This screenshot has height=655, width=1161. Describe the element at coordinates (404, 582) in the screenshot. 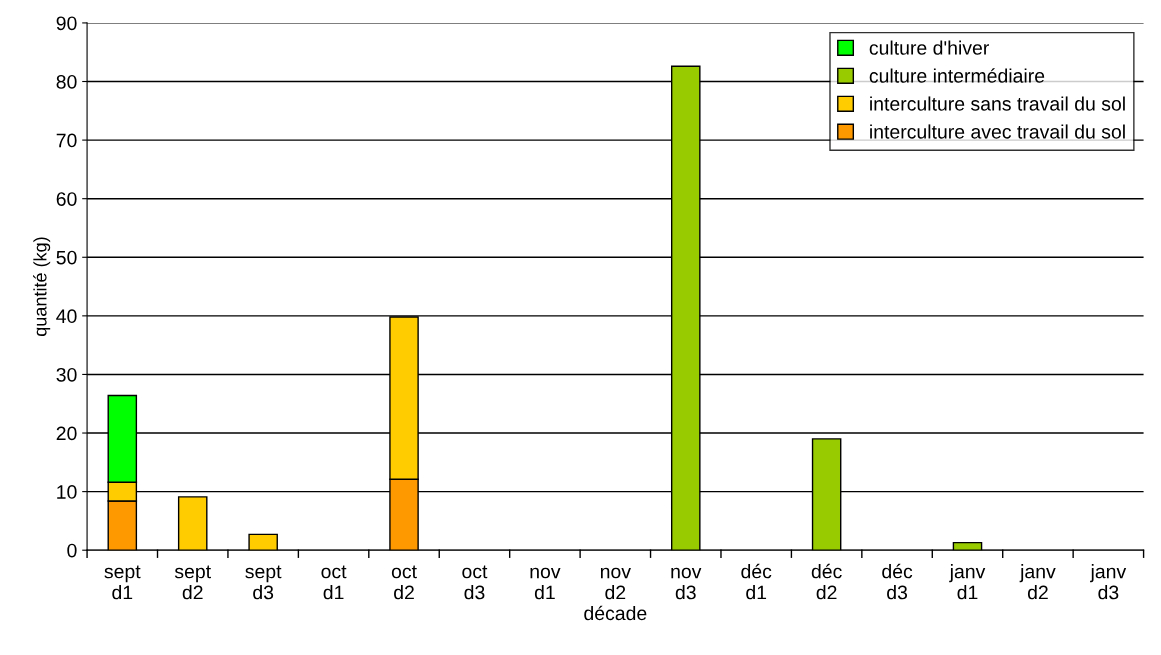

I see `x-tick-label: oct d2` at that location.